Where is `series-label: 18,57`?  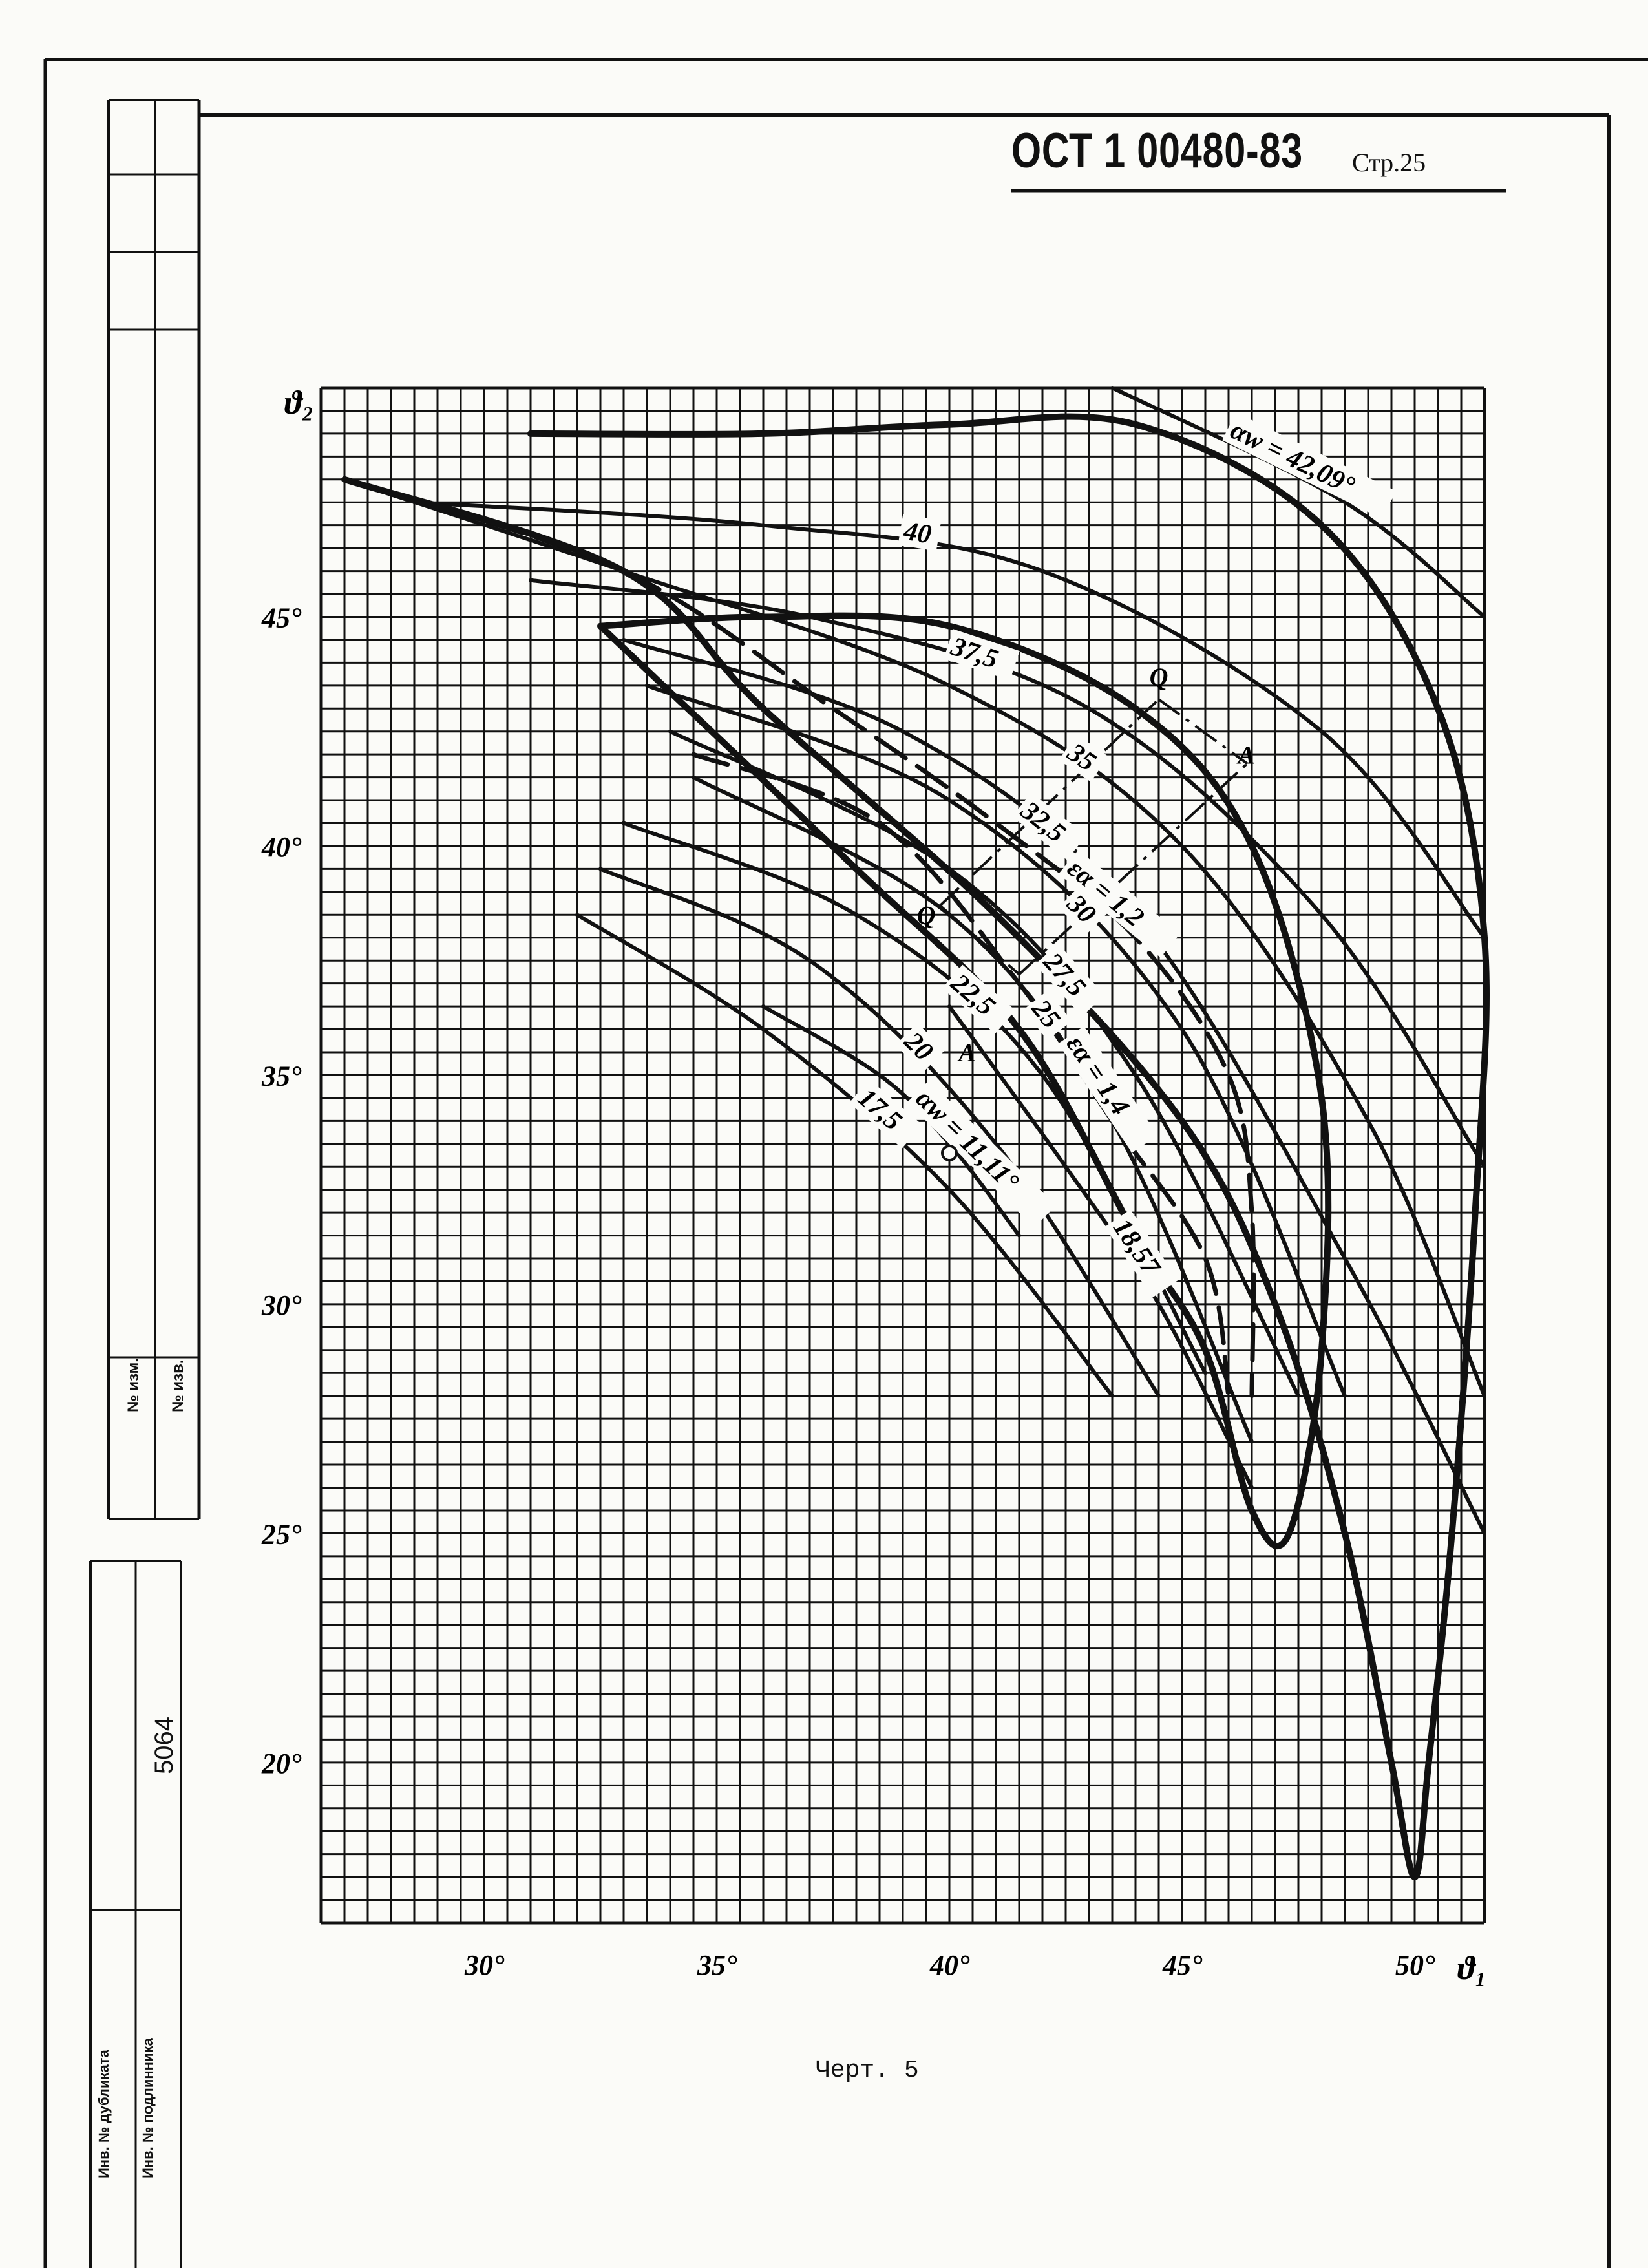
series-label: 18,57 is located at coordinates (1141, 1253).